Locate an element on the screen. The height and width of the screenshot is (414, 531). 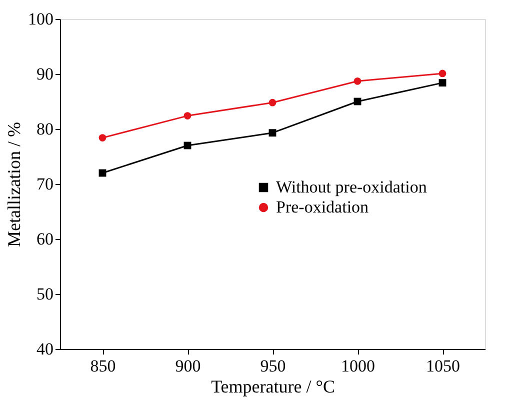
x-tick-label: 900 is located at coordinates (188, 366).